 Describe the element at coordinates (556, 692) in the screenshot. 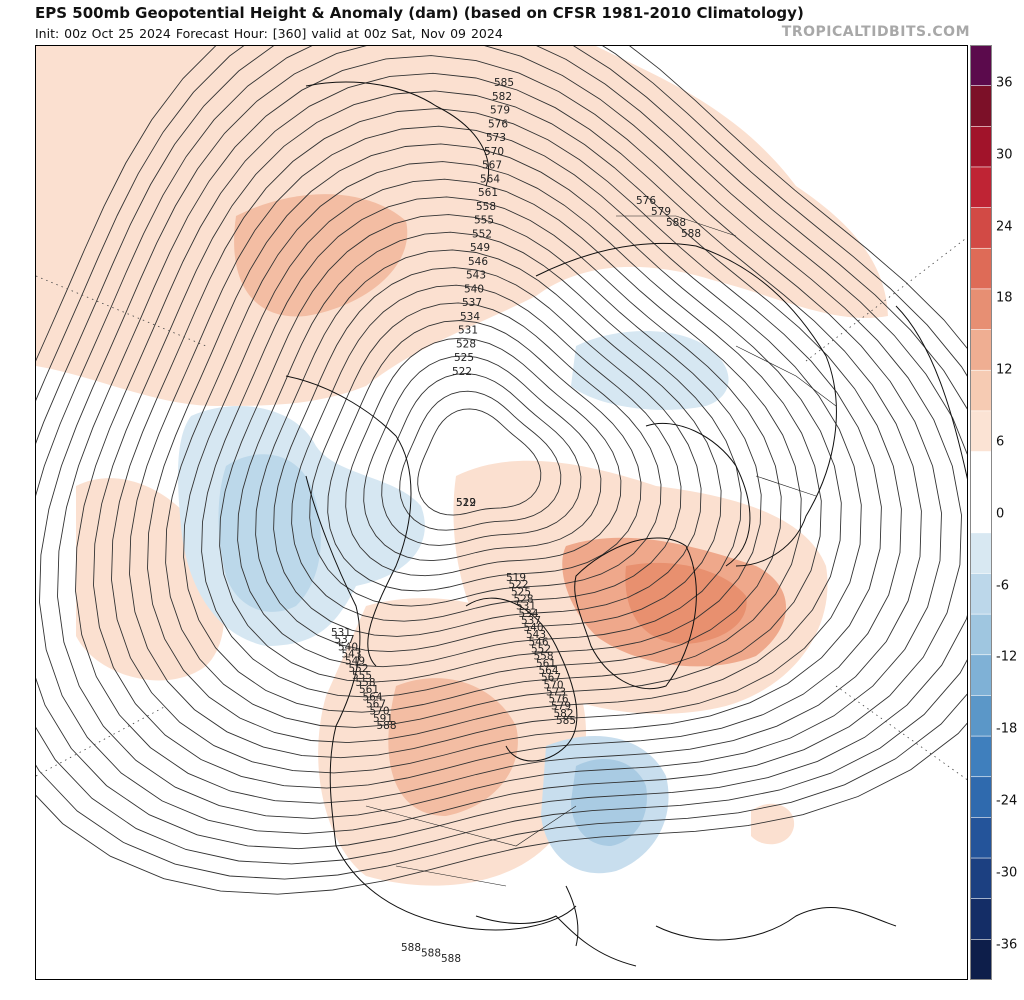

I see `contour-label: 573` at that location.